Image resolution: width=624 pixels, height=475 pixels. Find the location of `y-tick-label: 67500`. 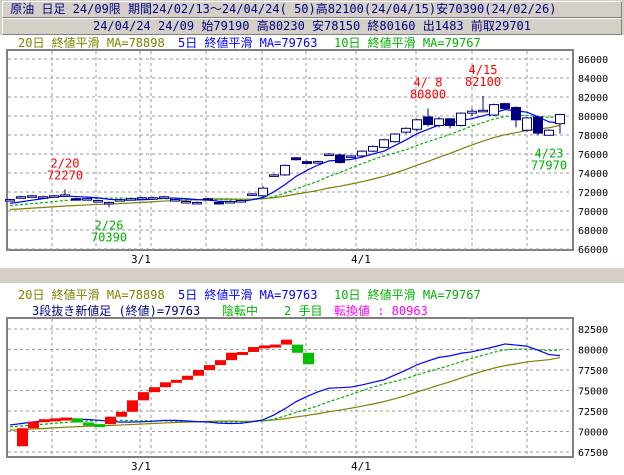

y-tick-label: 67500 is located at coordinates (593, 453).